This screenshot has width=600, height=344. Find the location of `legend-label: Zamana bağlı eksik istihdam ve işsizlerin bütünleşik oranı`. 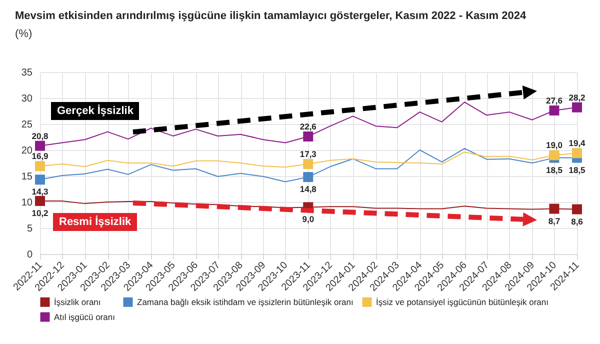

legend-label: Zamana bağlı eksik istihdam ve işsizlerin bütünleşik oranı is located at coordinates (245, 302).